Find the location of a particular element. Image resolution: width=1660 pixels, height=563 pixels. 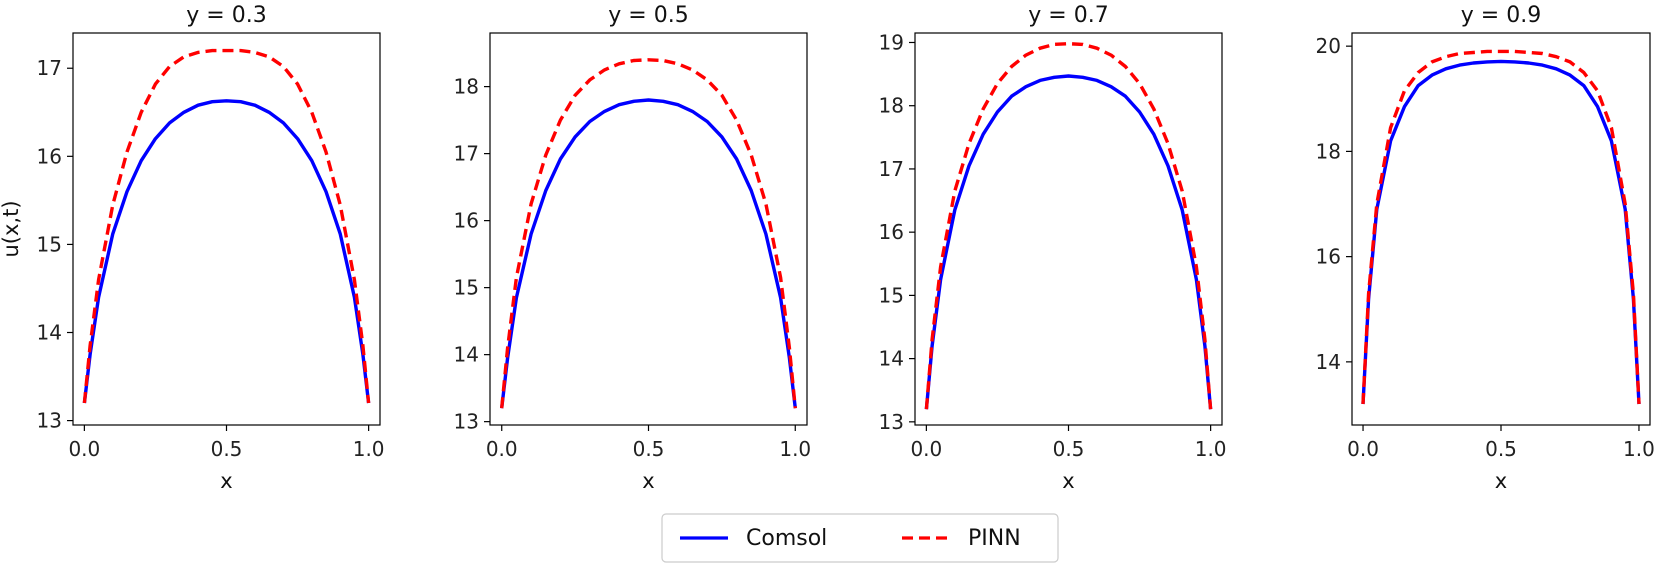

legend: Comsol PINN is located at coordinates (860, 538).